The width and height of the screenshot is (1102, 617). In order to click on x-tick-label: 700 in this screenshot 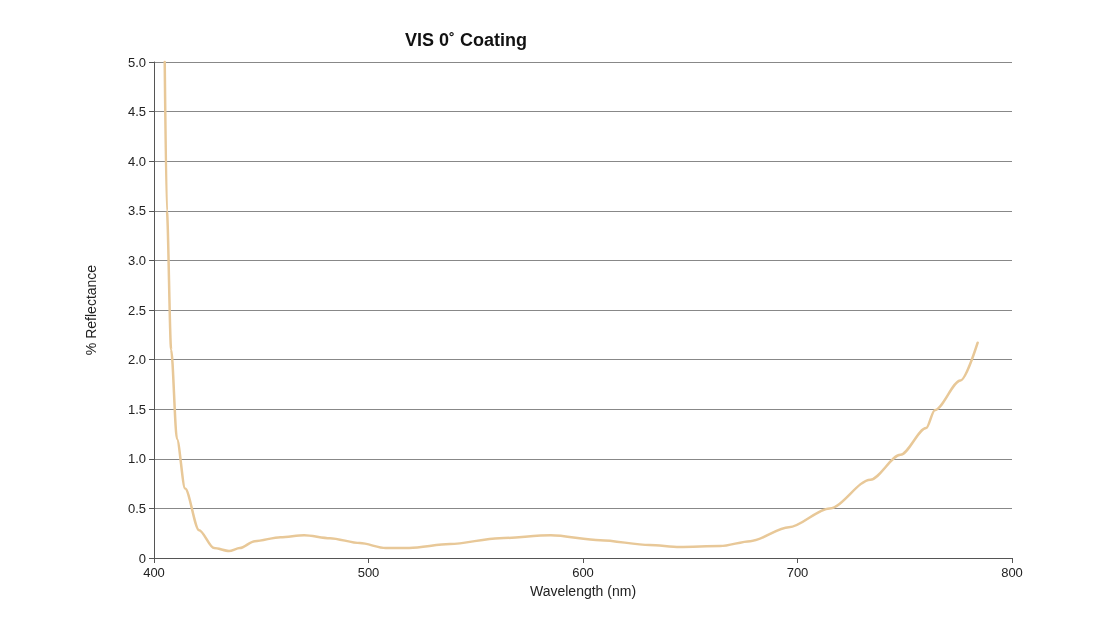, I will do `click(797, 572)`.